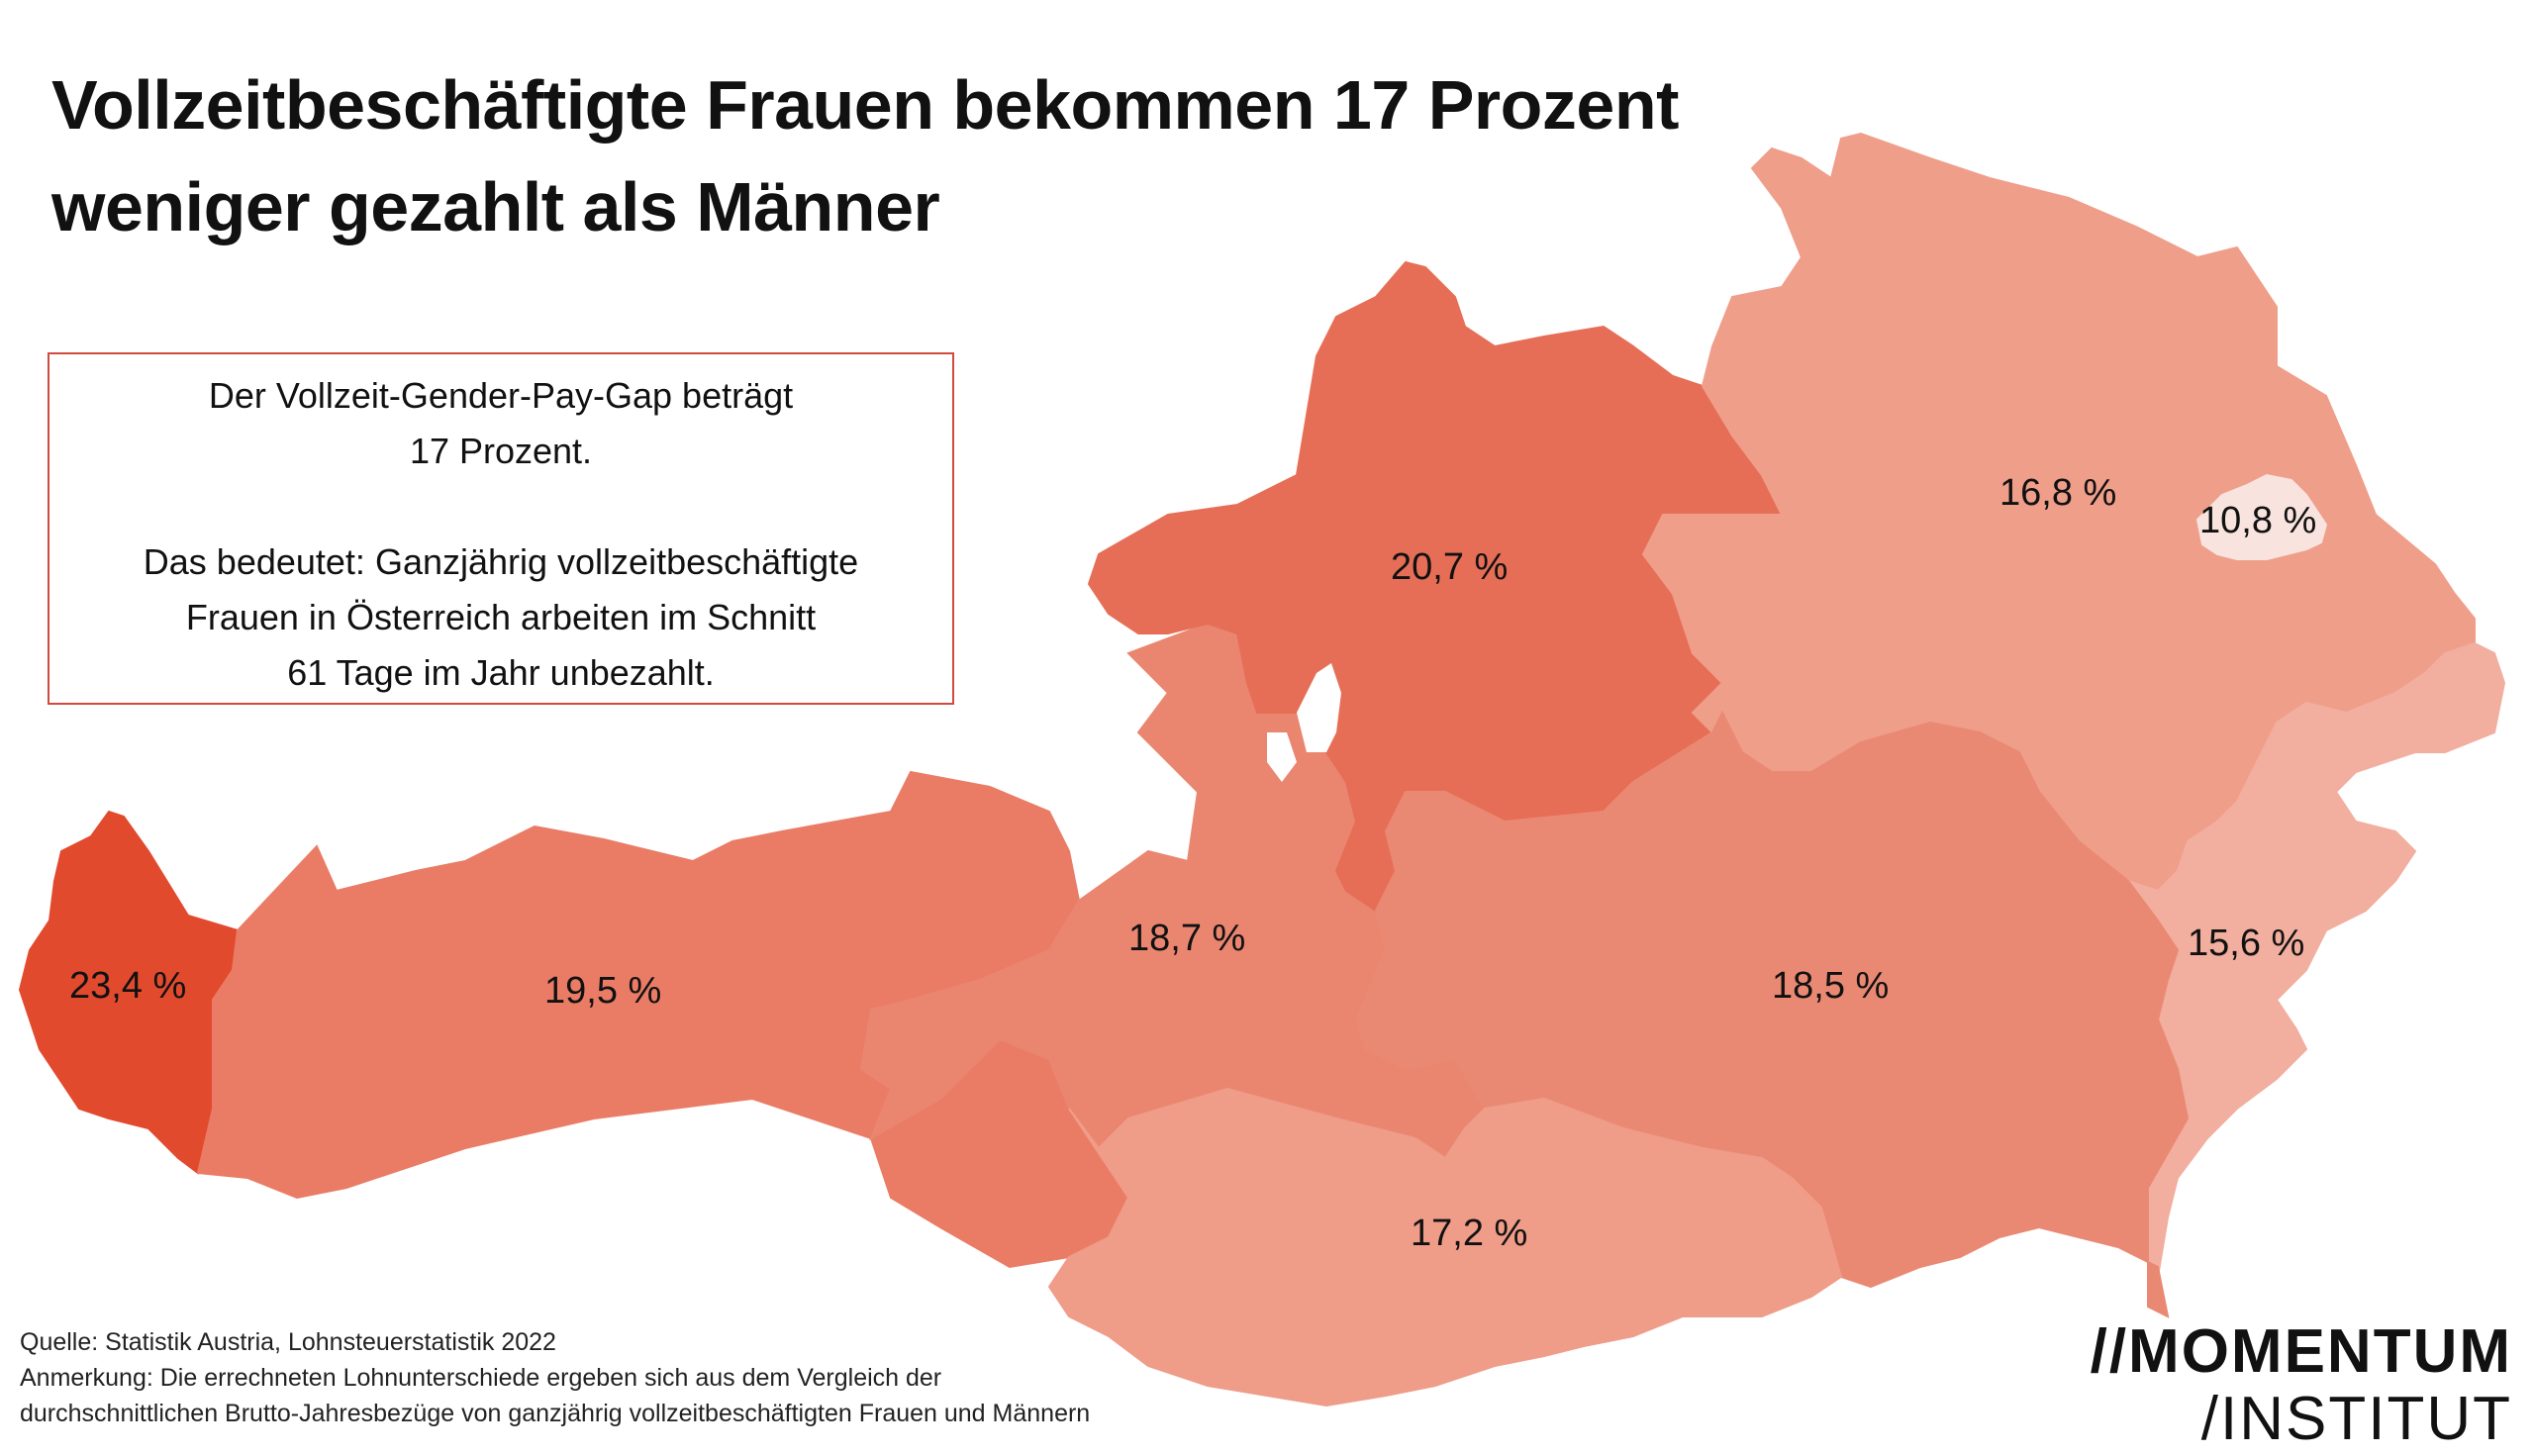 Image resolution: width=2534 pixels, height=1456 pixels. I want to click on logo-word: MOMENTUM, so click(2320, 1351).